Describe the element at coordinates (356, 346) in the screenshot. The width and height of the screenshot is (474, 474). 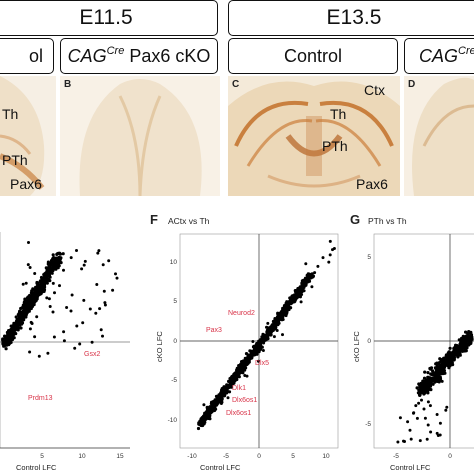
I see `plot-g-ylabel: cKO LFC` at that location.